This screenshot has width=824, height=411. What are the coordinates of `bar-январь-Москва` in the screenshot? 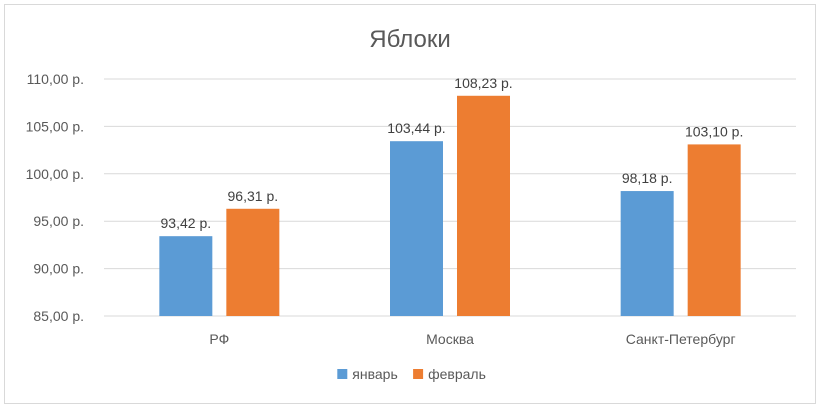 It's located at (416, 228).